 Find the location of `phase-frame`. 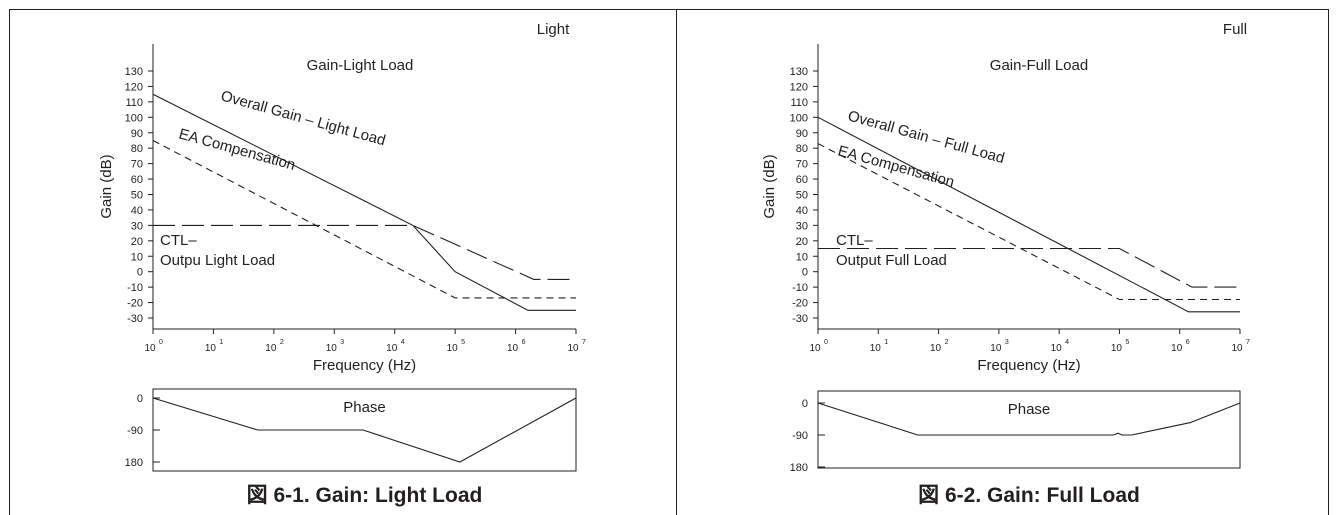

phase-frame is located at coordinates (1029, 429).